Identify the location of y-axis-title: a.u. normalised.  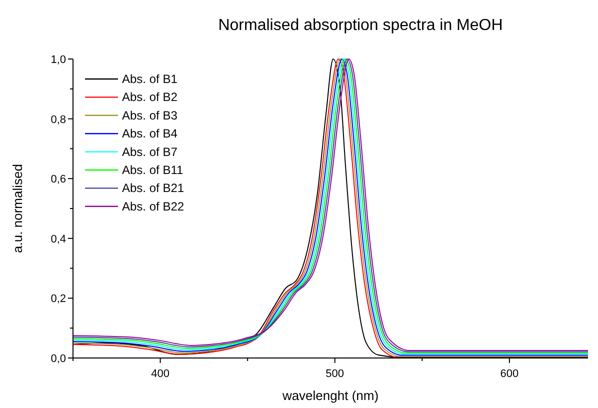
(17, 208).